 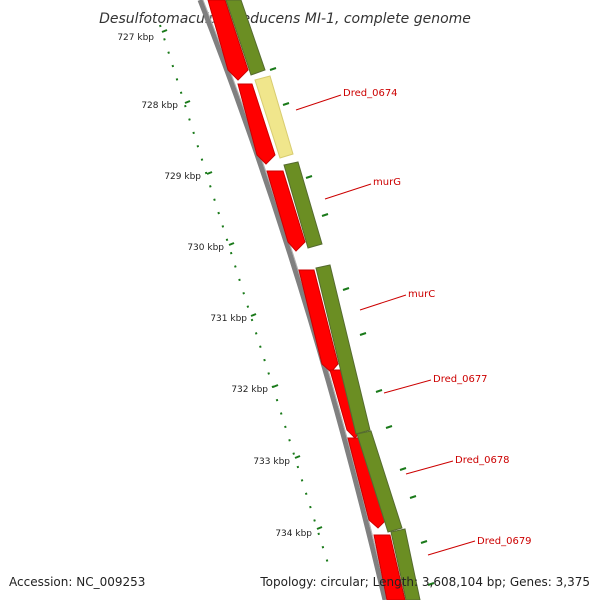 What do you see at coordinates (228, 319) in the screenshot?
I see `tick-label-731: 731 kbp` at bounding box center [228, 319].